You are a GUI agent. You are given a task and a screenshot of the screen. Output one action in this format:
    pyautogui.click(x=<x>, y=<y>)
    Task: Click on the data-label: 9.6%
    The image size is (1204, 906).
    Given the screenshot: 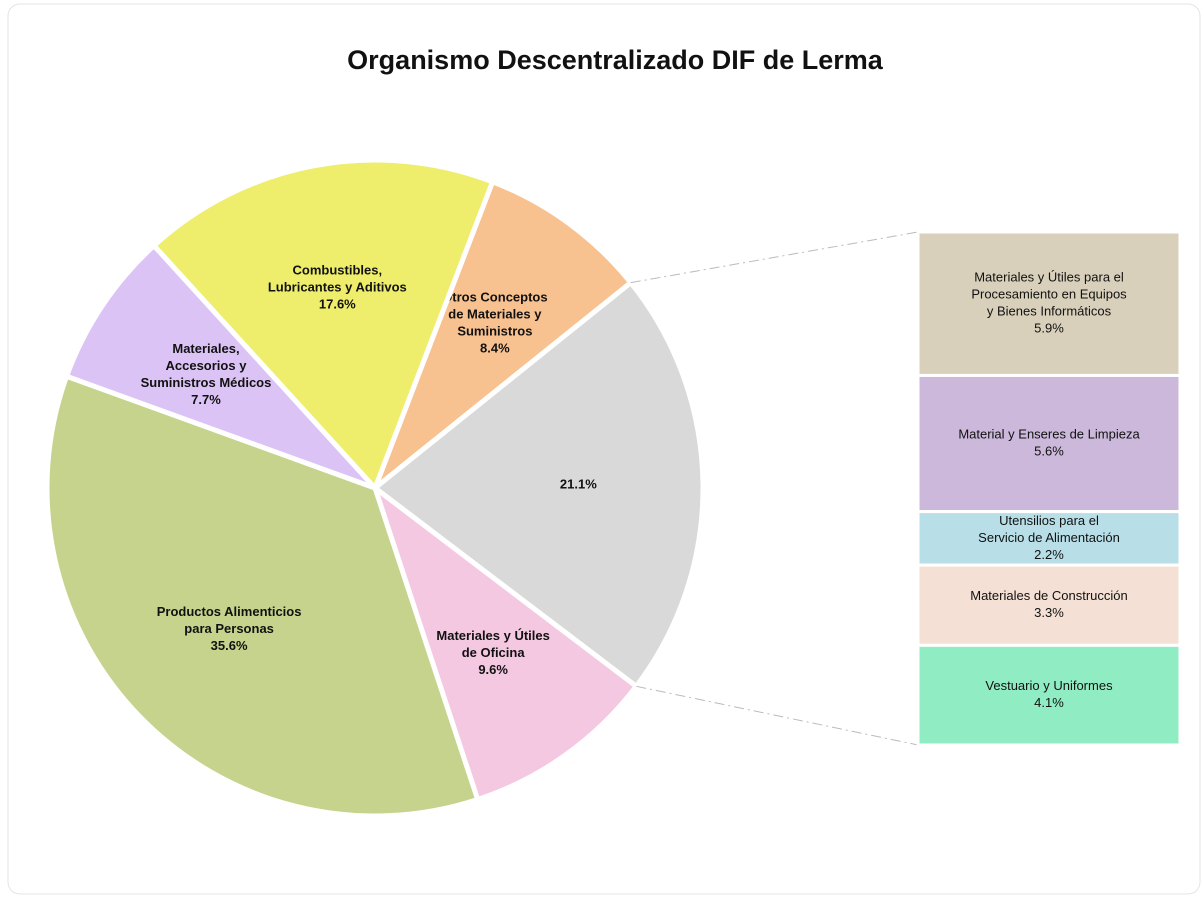 What is the action you would take?
    pyautogui.click(x=493, y=669)
    